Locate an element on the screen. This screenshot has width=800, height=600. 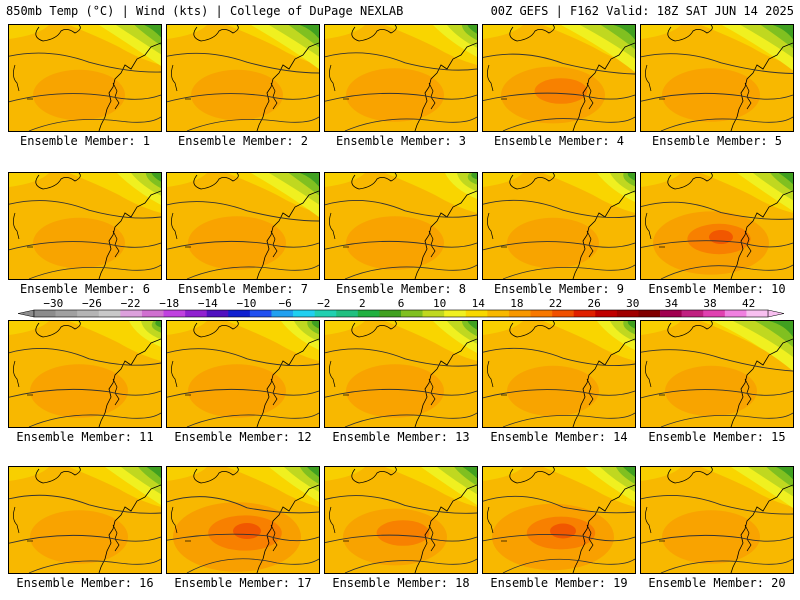
member-label: Ensemble Member: 11 is located at coordinates (85, 437).